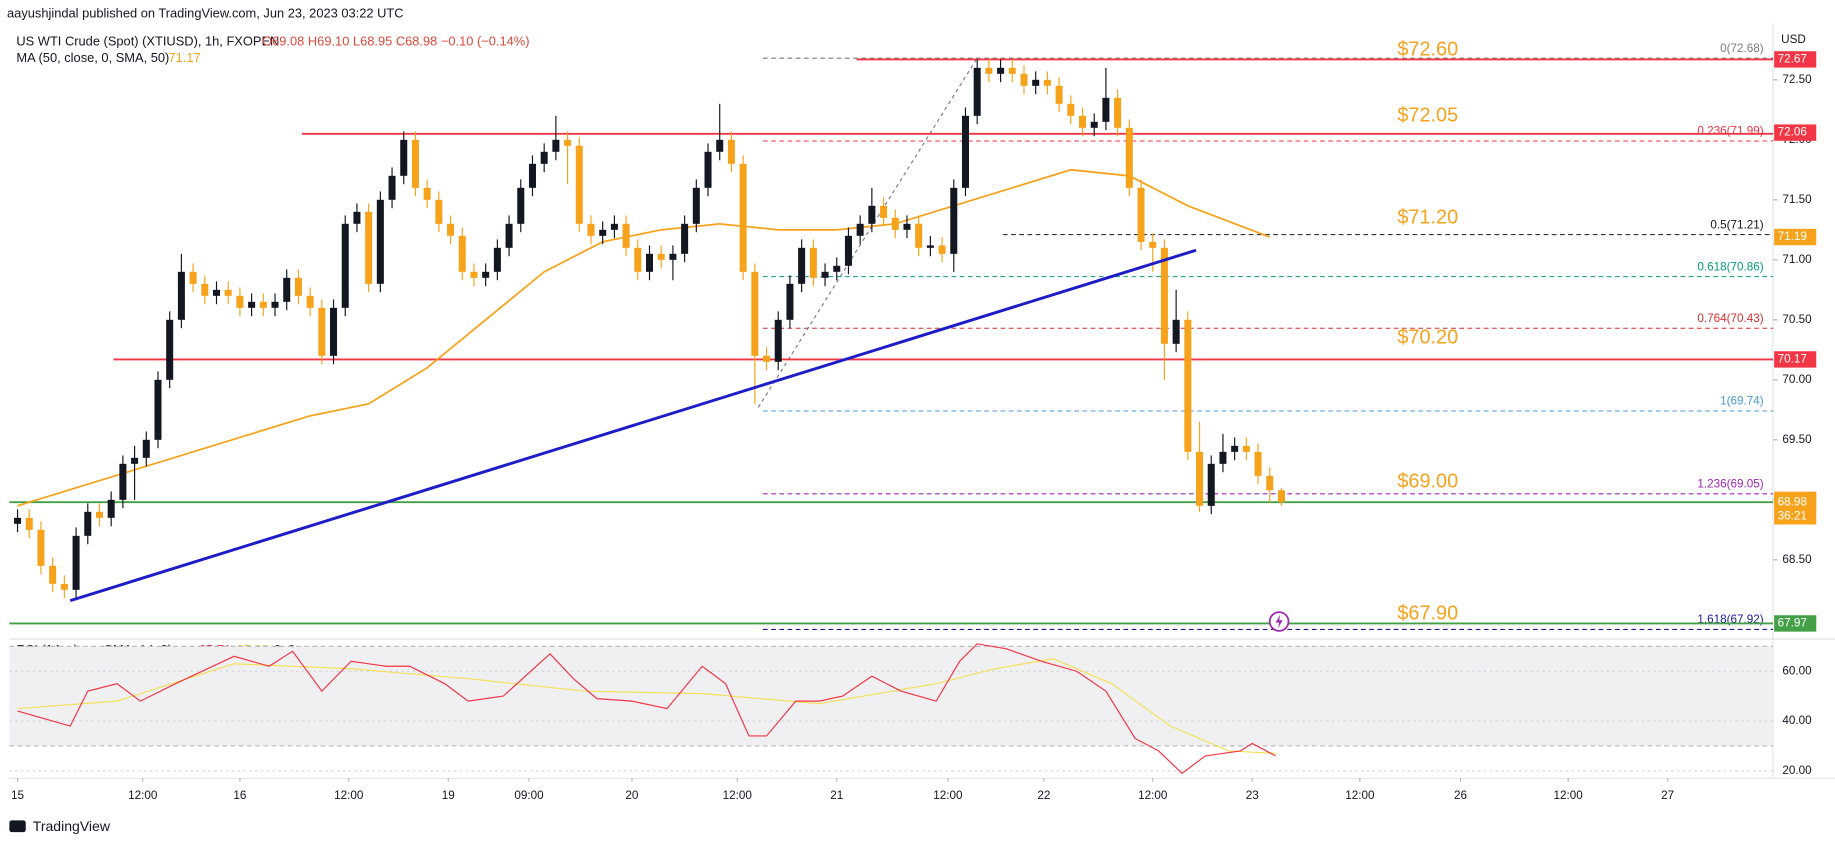  Describe the element at coordinates (1797, 670) in the screenshot. I see `rsi-tick-label: 60.00` at that location.